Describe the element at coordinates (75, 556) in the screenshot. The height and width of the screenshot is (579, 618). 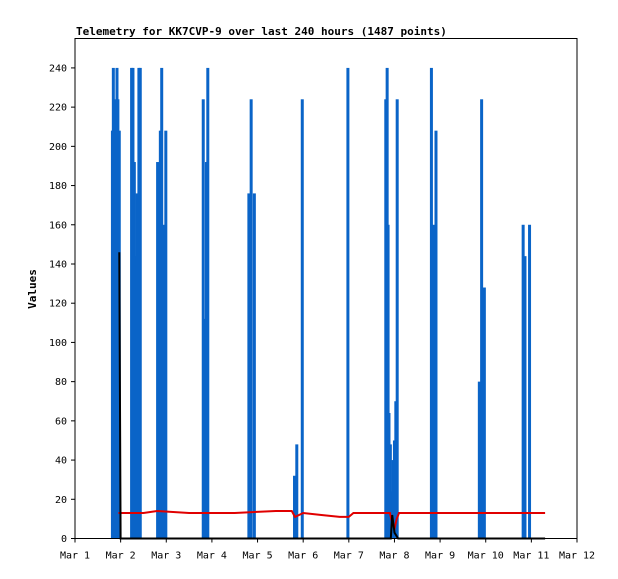
I see `x-tick-label: Mar 1` at that location.